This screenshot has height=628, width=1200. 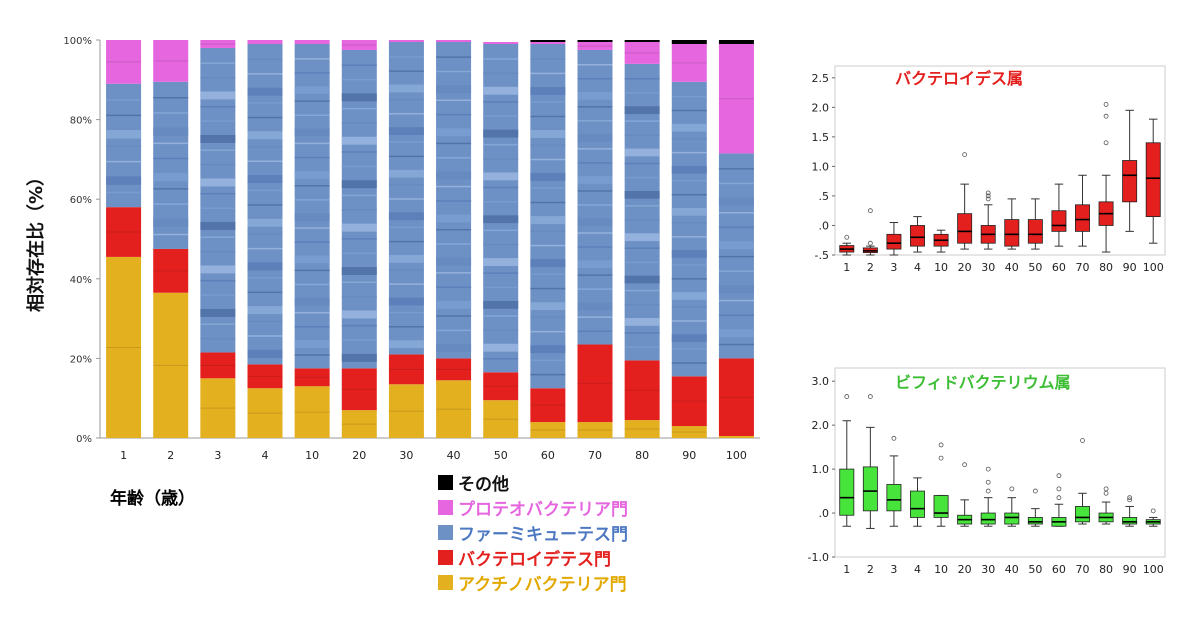 What do you see at coordinates (81, 200) in the screenshot?
I see `y-tick-label: 60%` at bounding box center [81, 200].